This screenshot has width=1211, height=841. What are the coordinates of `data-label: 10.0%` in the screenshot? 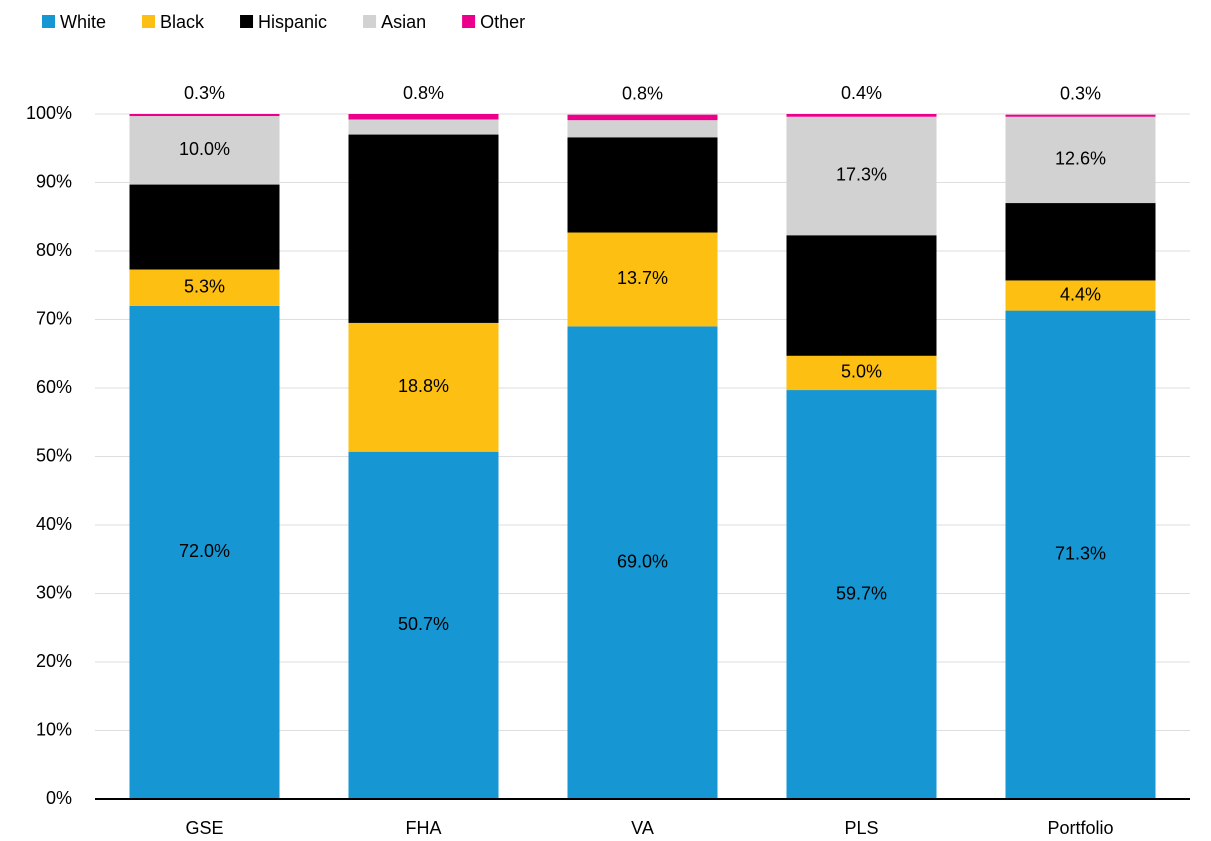 It's located at (204, 149).